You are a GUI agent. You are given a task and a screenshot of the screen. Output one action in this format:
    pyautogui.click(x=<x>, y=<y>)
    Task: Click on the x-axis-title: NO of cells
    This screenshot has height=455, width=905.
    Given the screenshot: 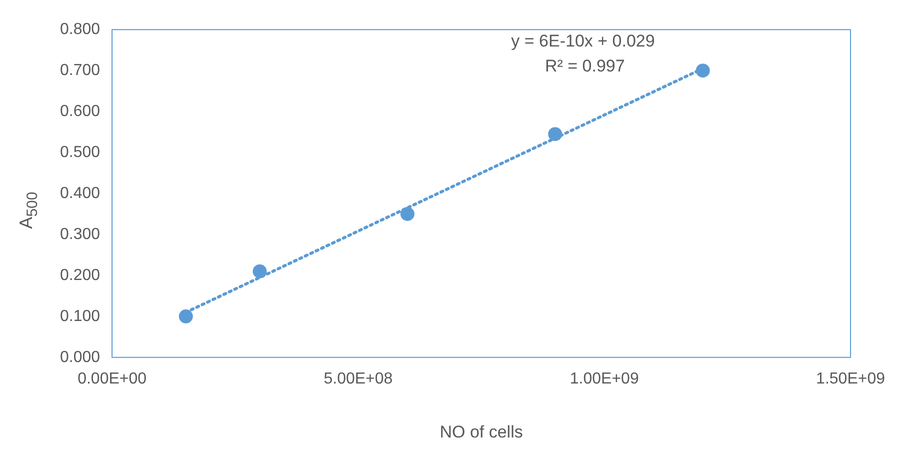 What is the action you would take?
    pyautogui.click(x=481, y=432)
    